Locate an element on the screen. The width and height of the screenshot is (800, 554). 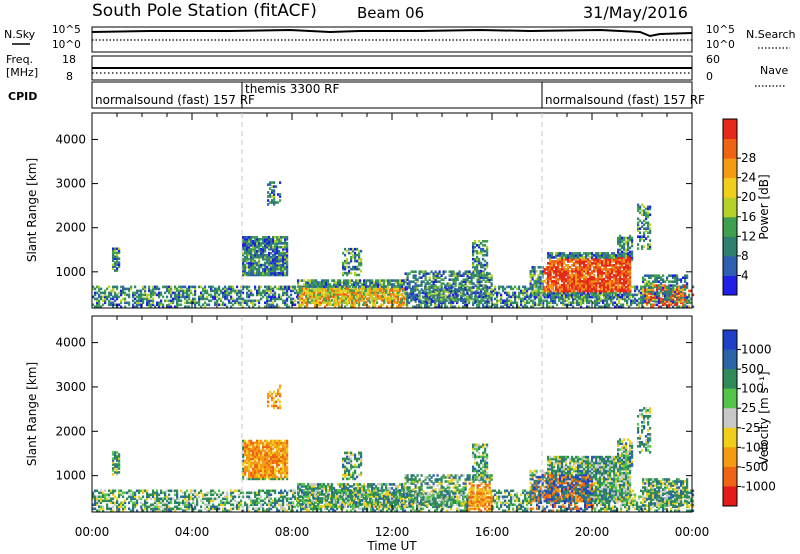
noise-right-tick-high: 10^5 is located at coordinates (720, 30).